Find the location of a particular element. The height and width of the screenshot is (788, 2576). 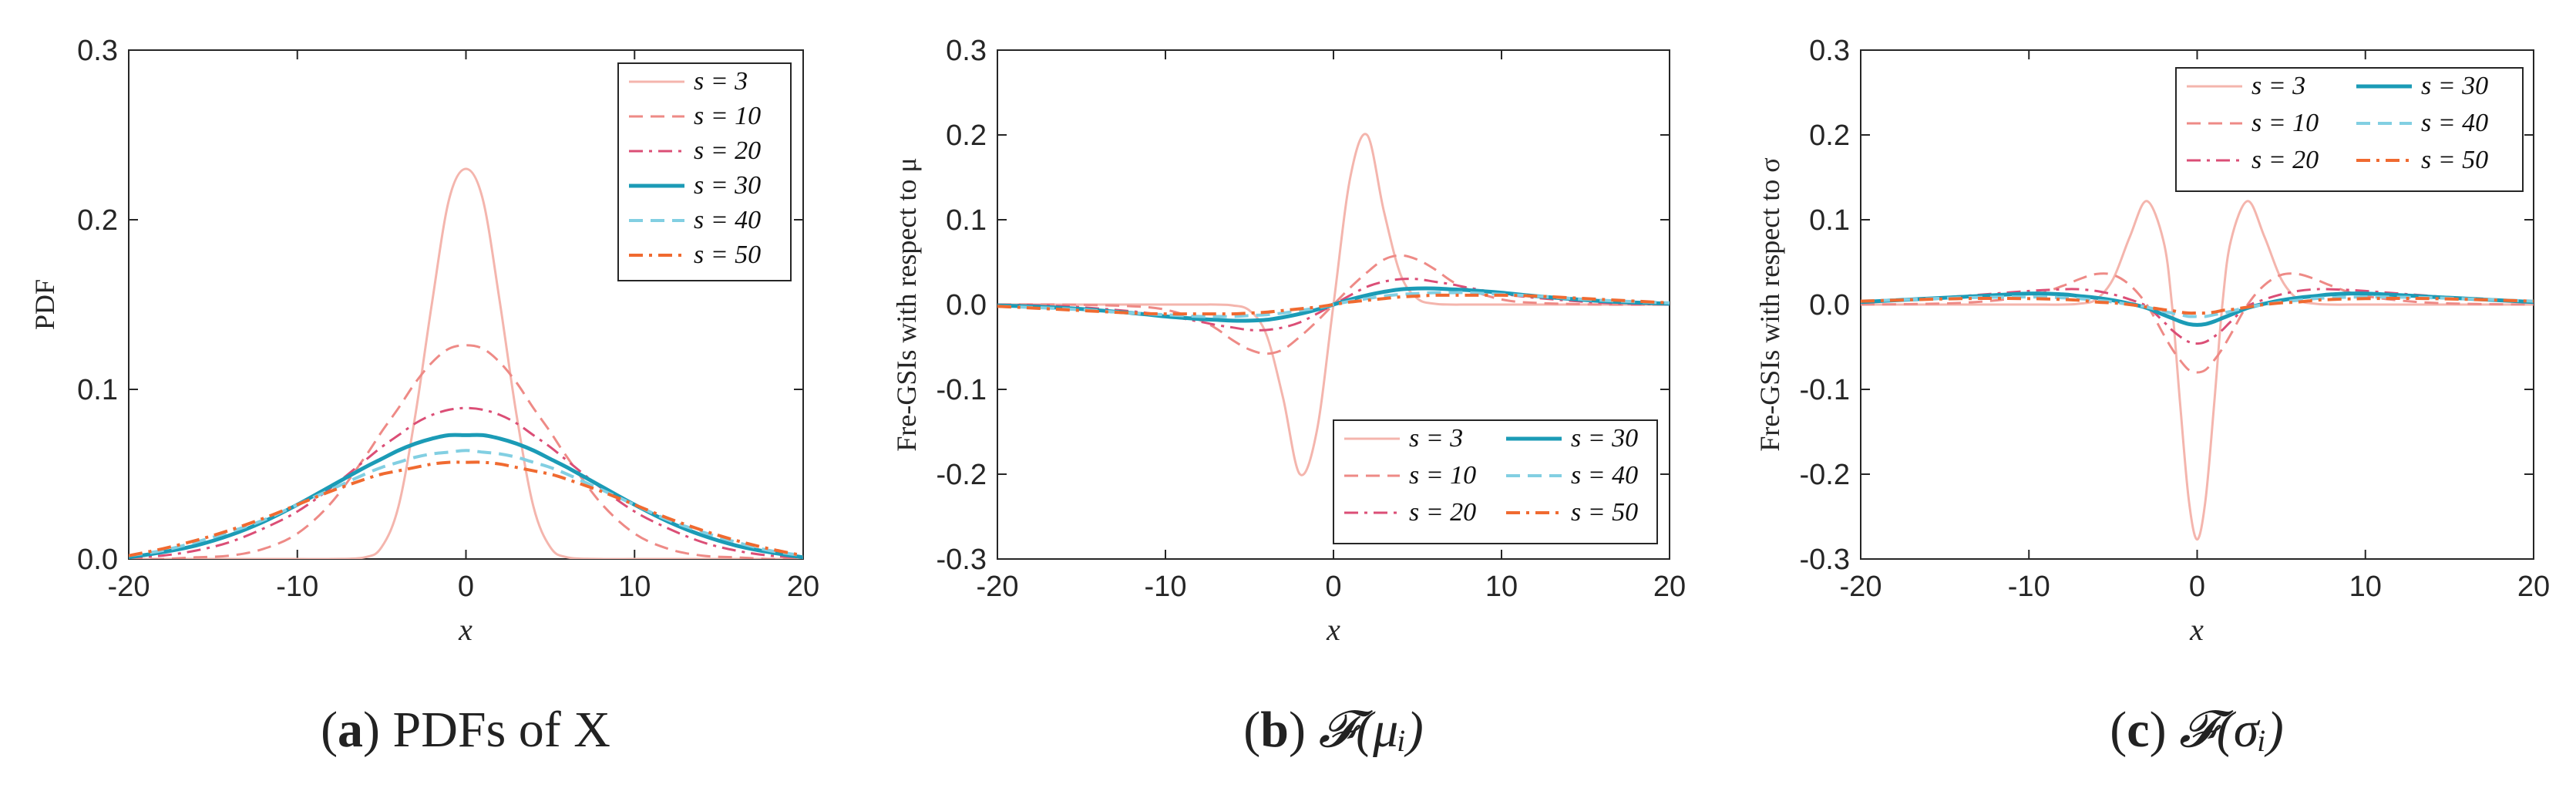

x-tick-label-a-2: 0 is located at coordinates (466, 587).